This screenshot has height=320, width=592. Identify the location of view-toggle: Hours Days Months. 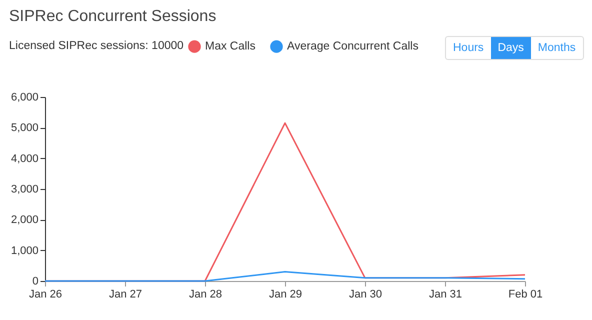
(514, 48).